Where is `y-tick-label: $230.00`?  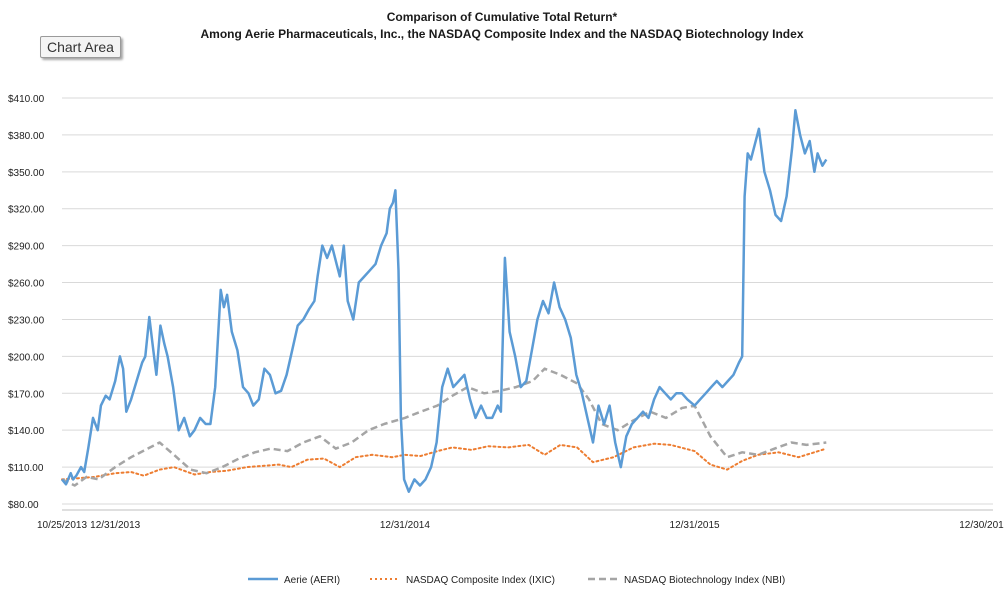 y-tick-label: $230.00 is located at coordinates (26, 320).